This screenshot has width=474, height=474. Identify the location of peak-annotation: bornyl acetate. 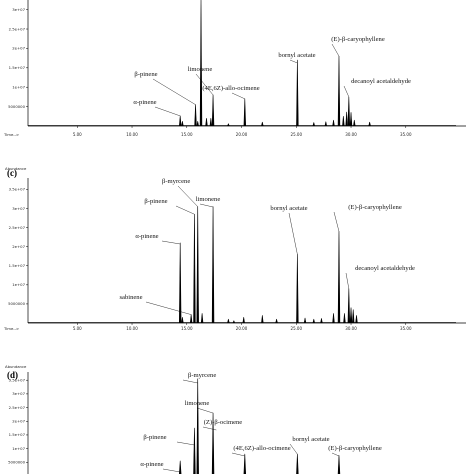
(288, 208).